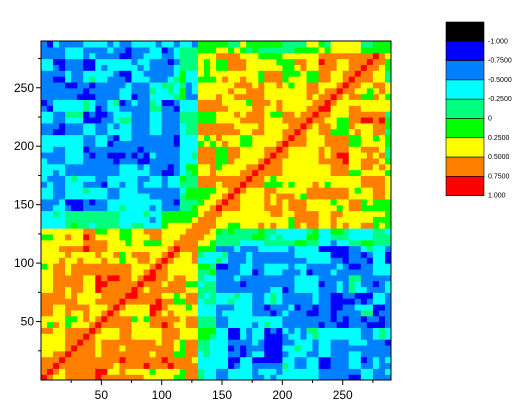 This screenshot has height=405, width=526. What do you see at coordinates (282, 395) in the screenshot?
I see `x-tick-label: 200` at bounding box center [282, 395].